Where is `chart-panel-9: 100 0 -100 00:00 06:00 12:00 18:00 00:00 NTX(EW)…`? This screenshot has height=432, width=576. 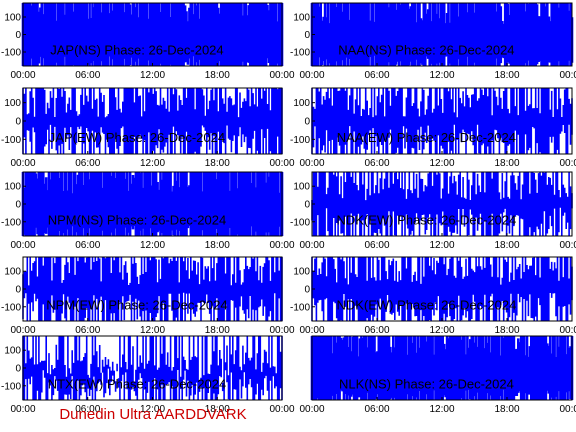 chart-panel-9: 100 0 -100 00:00 06:00 12:00 18:00 00:00 NTX(EW)… is located at coordinates (148, 375).